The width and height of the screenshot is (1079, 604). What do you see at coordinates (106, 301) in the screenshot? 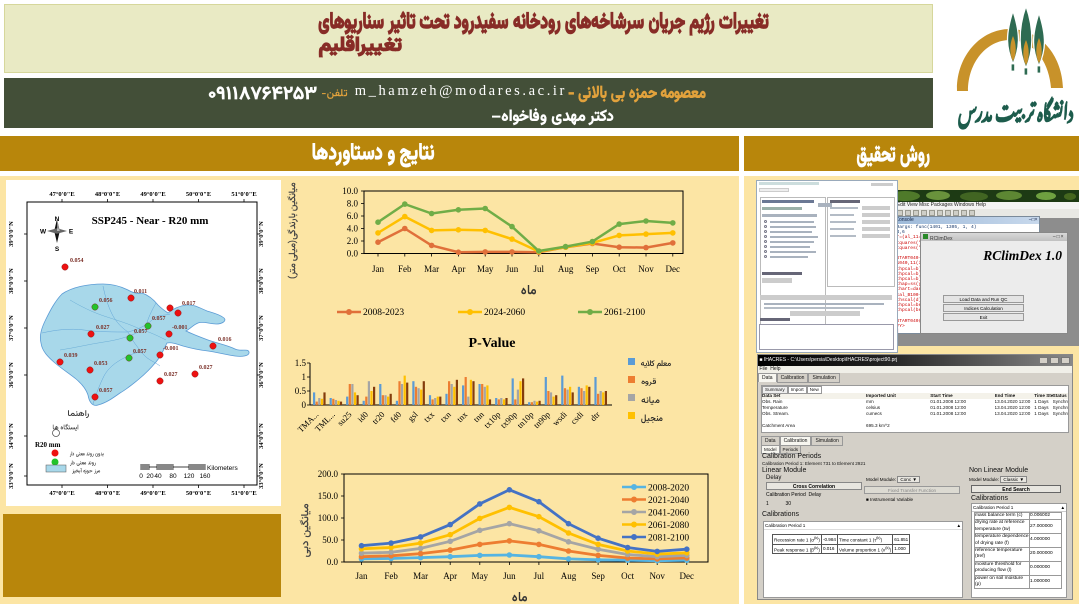
I see `svg-text: 0.056` at bounding box center [106, 301].